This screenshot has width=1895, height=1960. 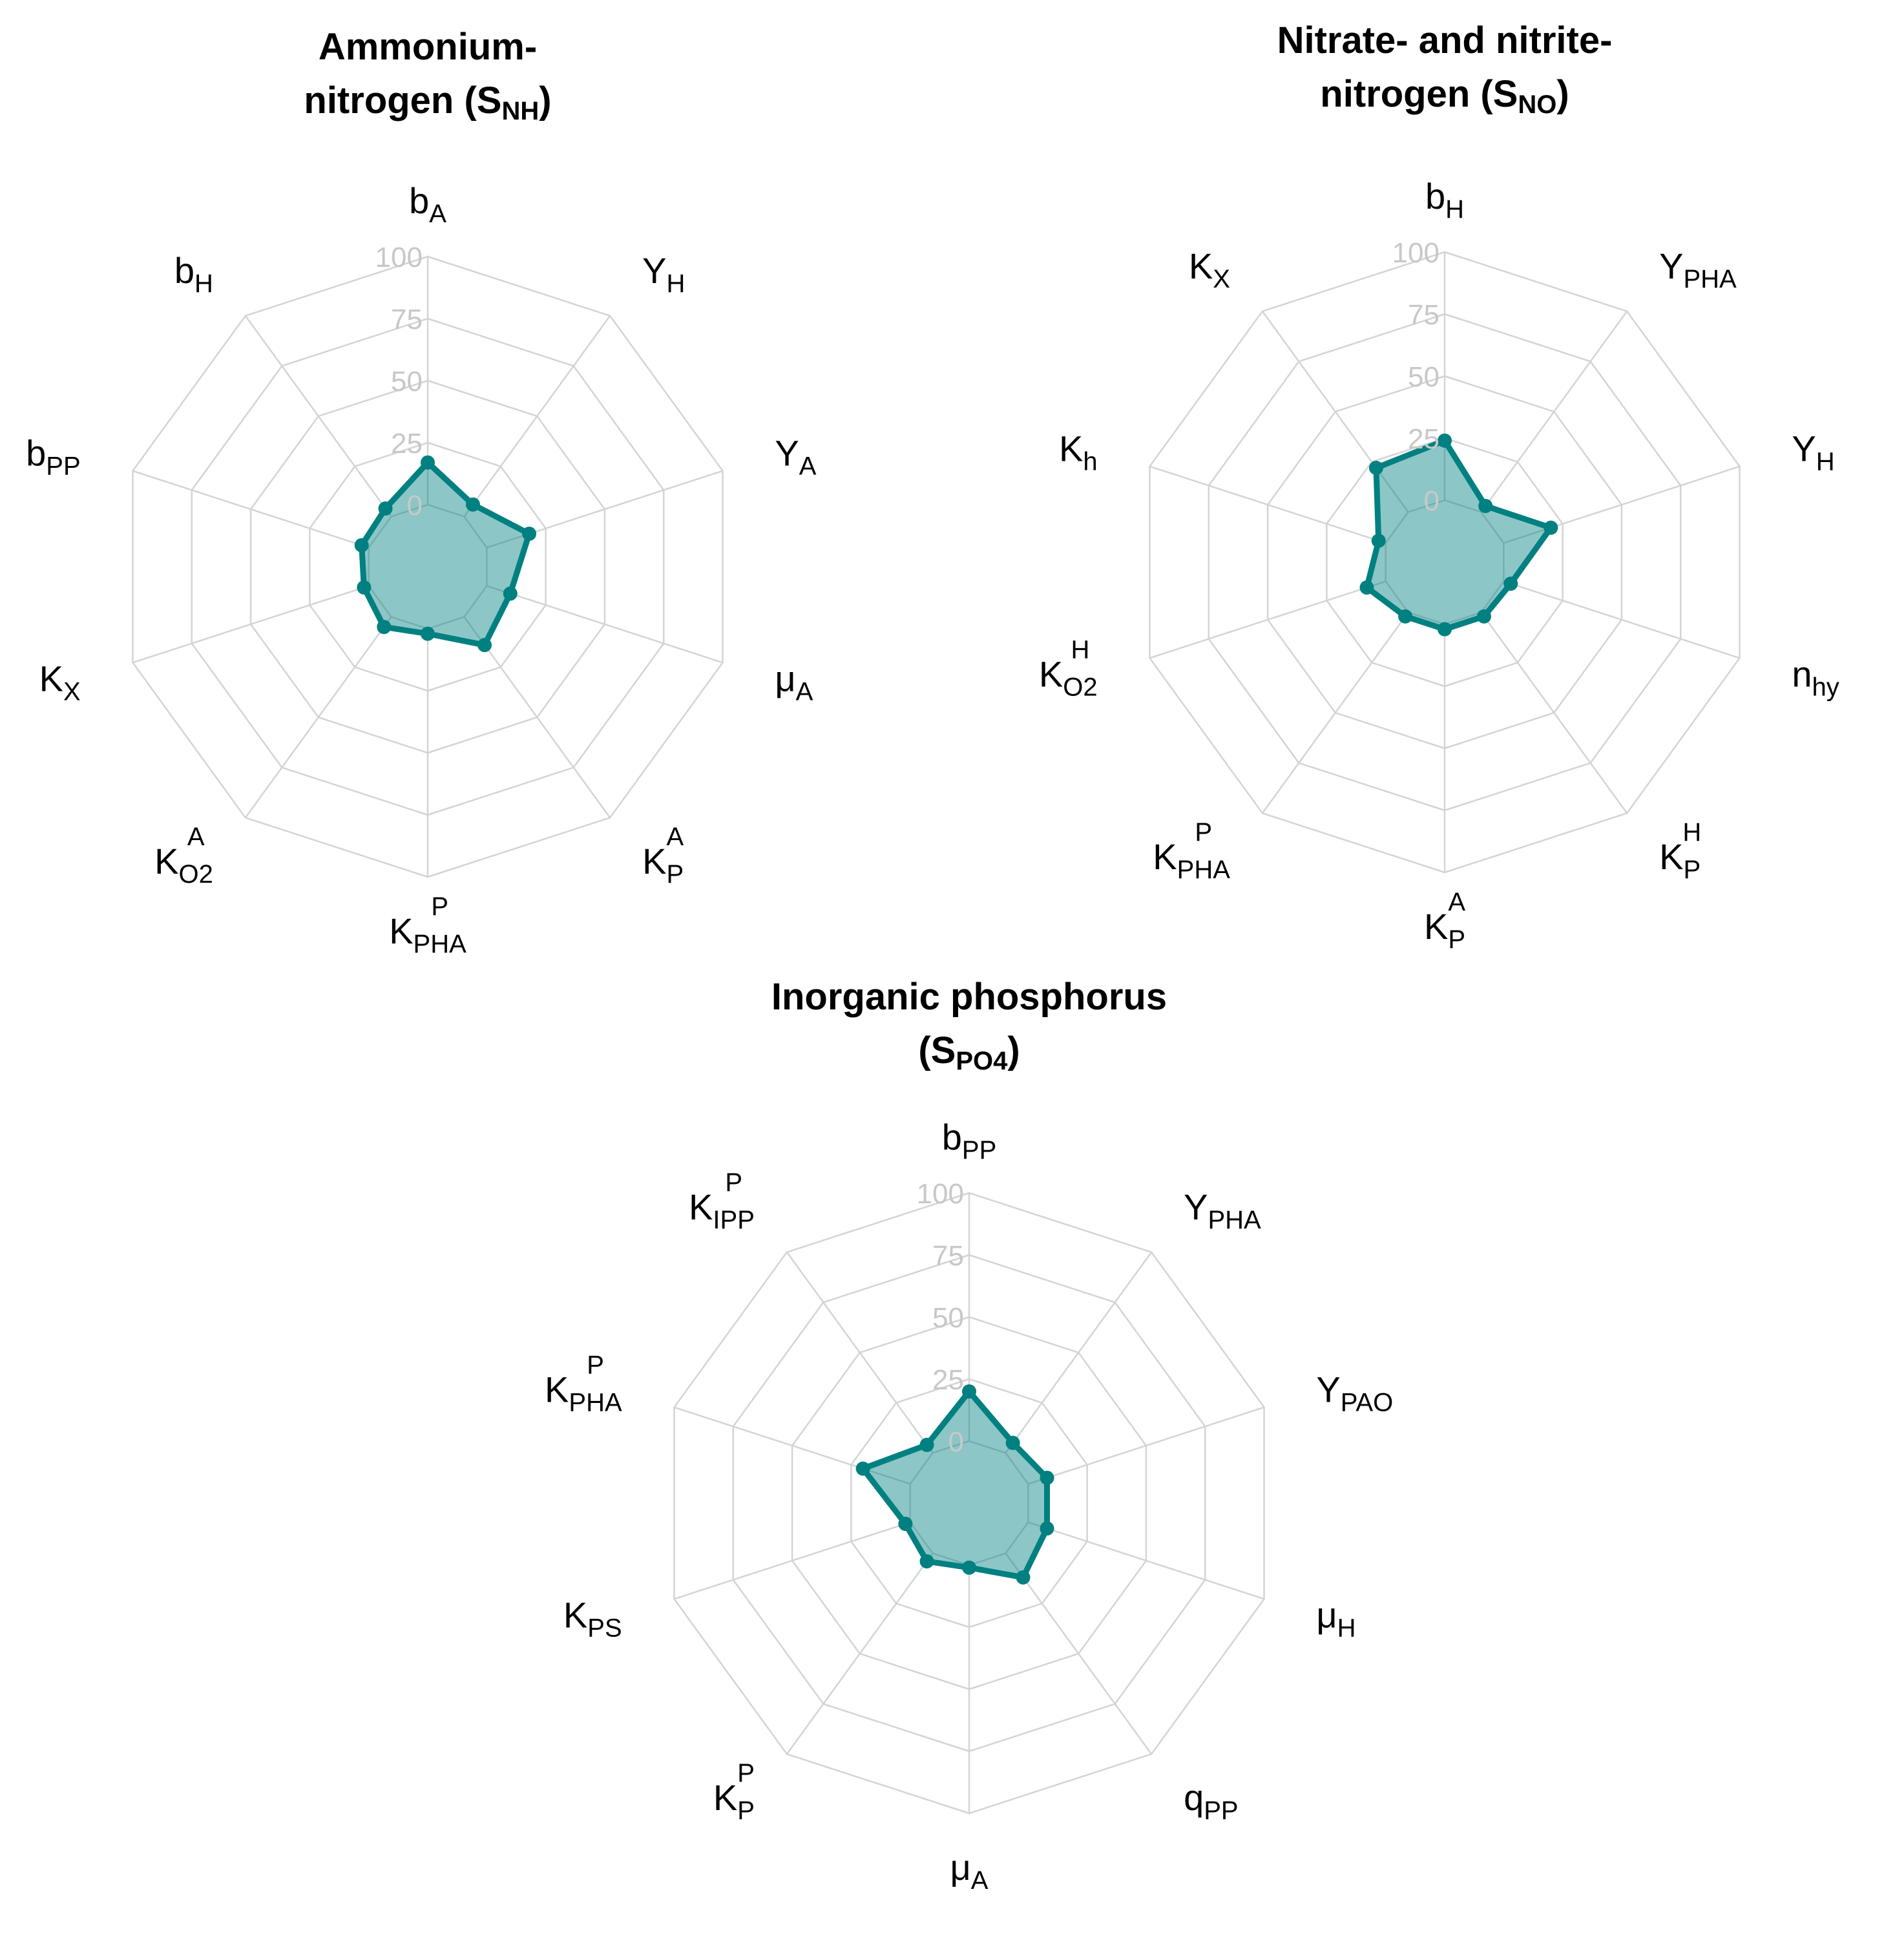 I want to click on axis-label-sup-8: H, so click(x=1080, y=650).